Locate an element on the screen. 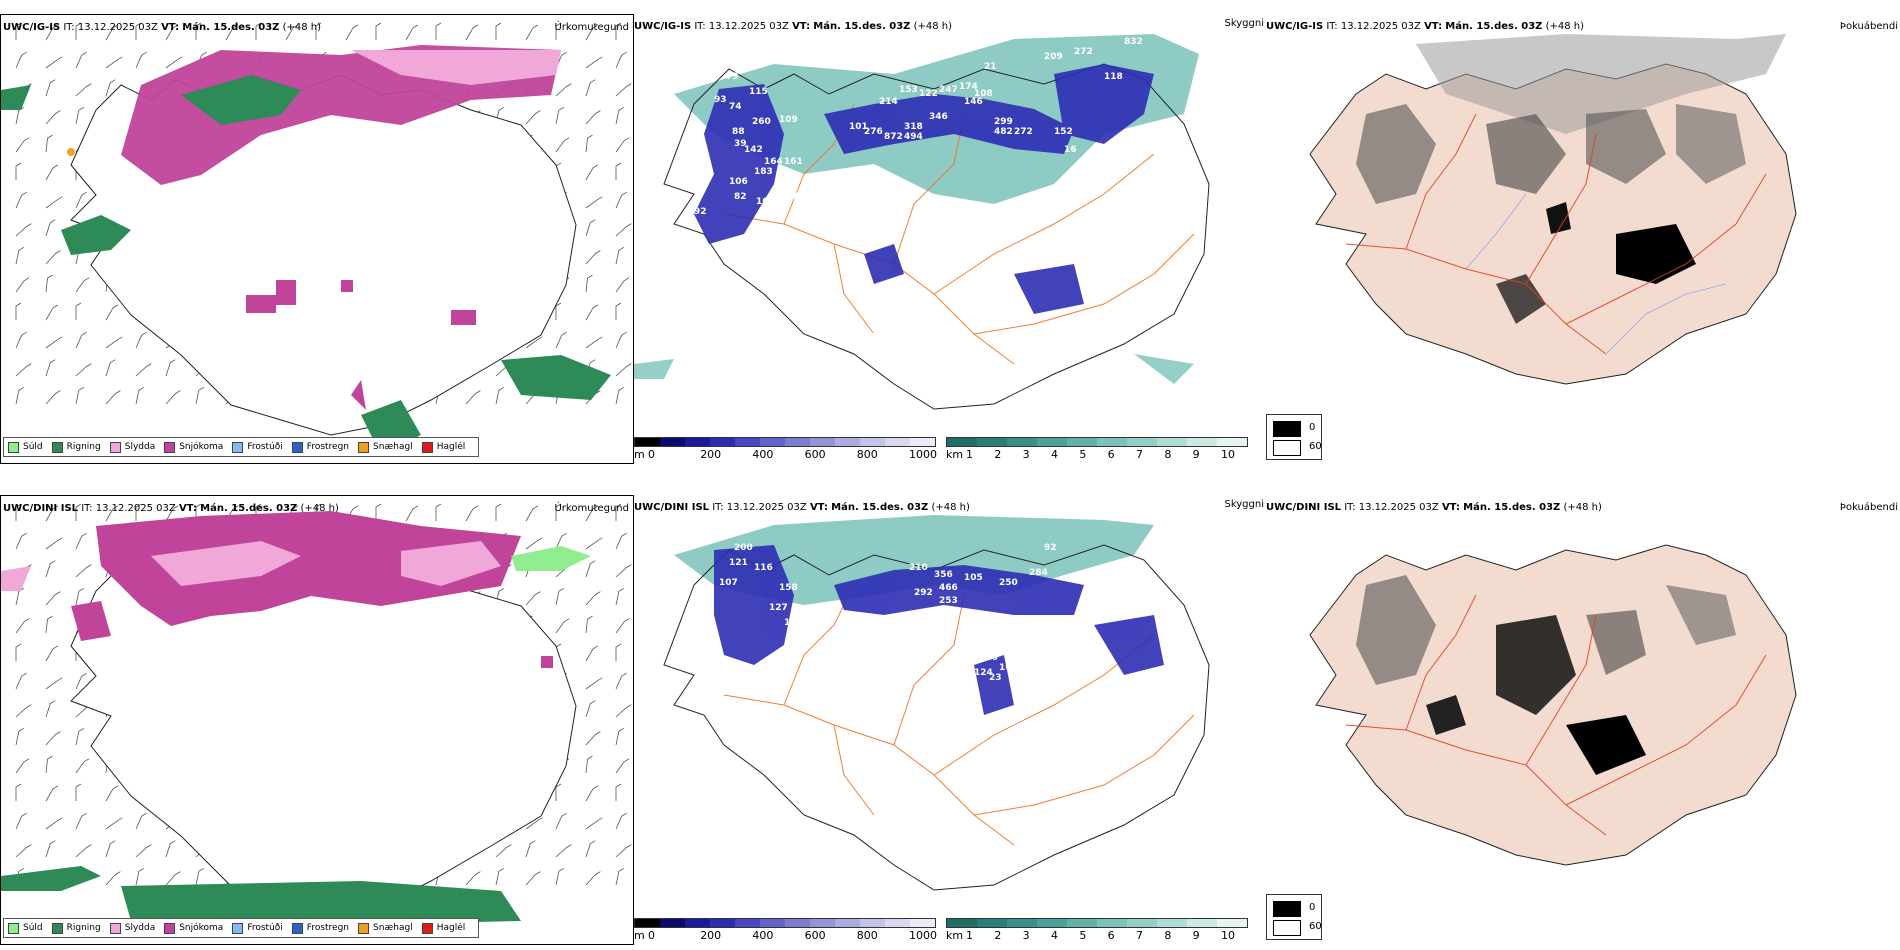 This screenshot has height=950, width=1900. init-label: IT: is located at coordinates (1350, 507).